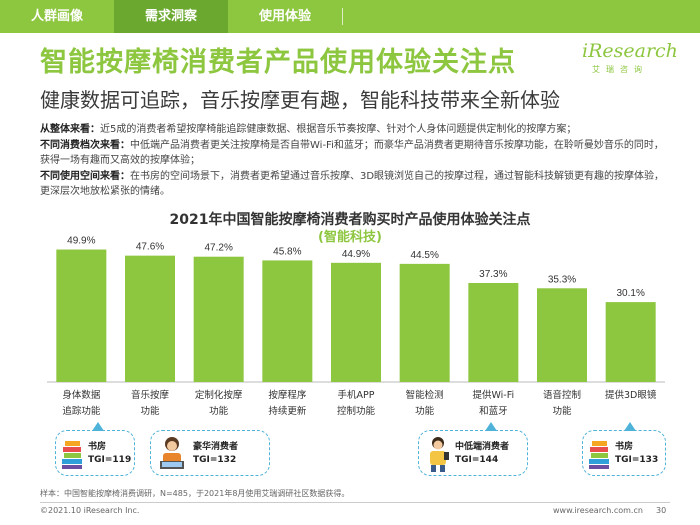 The image size is (700, 525). What do you see at coordinates (172, 453) in the screenshot?
I see `person-laptop-icon` at bounding box center [172, 453].